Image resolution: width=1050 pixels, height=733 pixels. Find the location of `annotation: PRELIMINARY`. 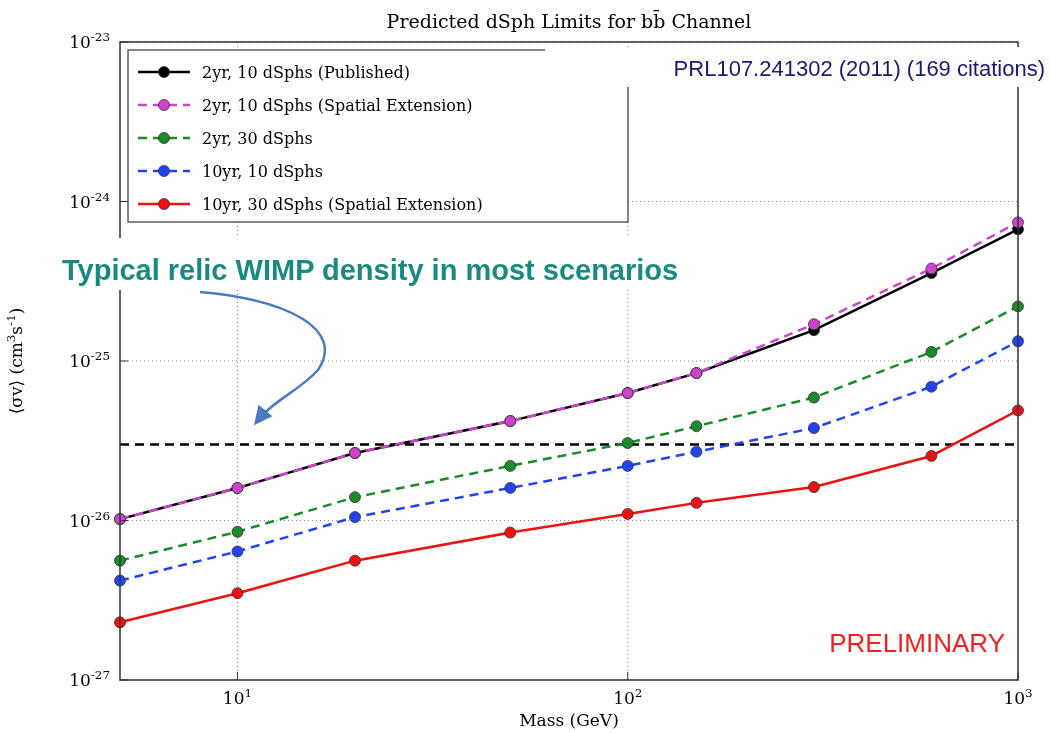

annotation: PRELIMINARY is located at coordinates (917, 643).